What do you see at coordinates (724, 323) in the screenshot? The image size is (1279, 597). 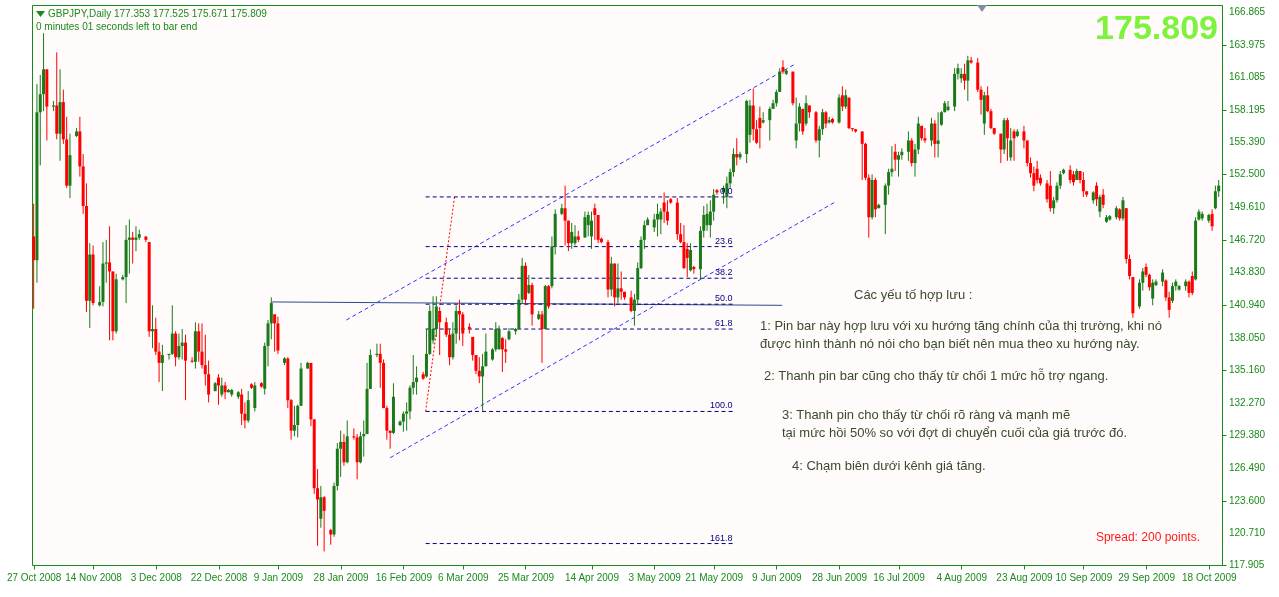 I see `series-label: 61.8` at bounding box center [724, 323].